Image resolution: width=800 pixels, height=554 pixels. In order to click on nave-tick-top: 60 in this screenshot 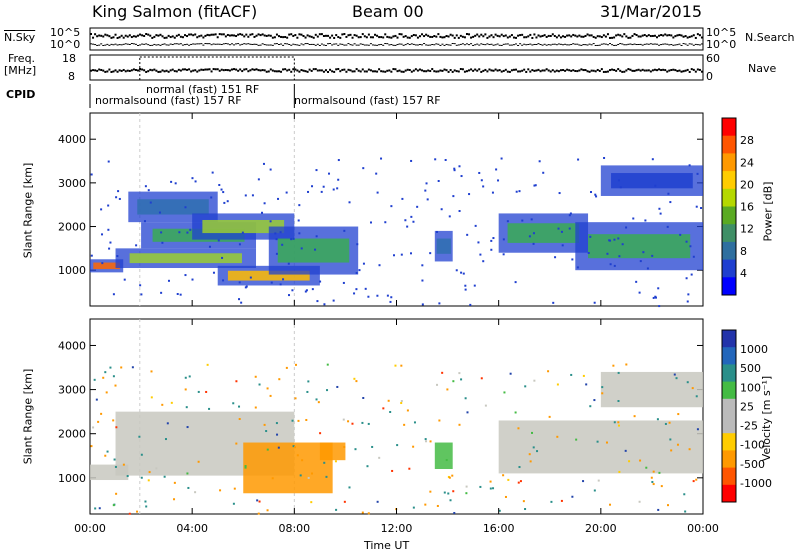, I will do `click(713, 58)`.